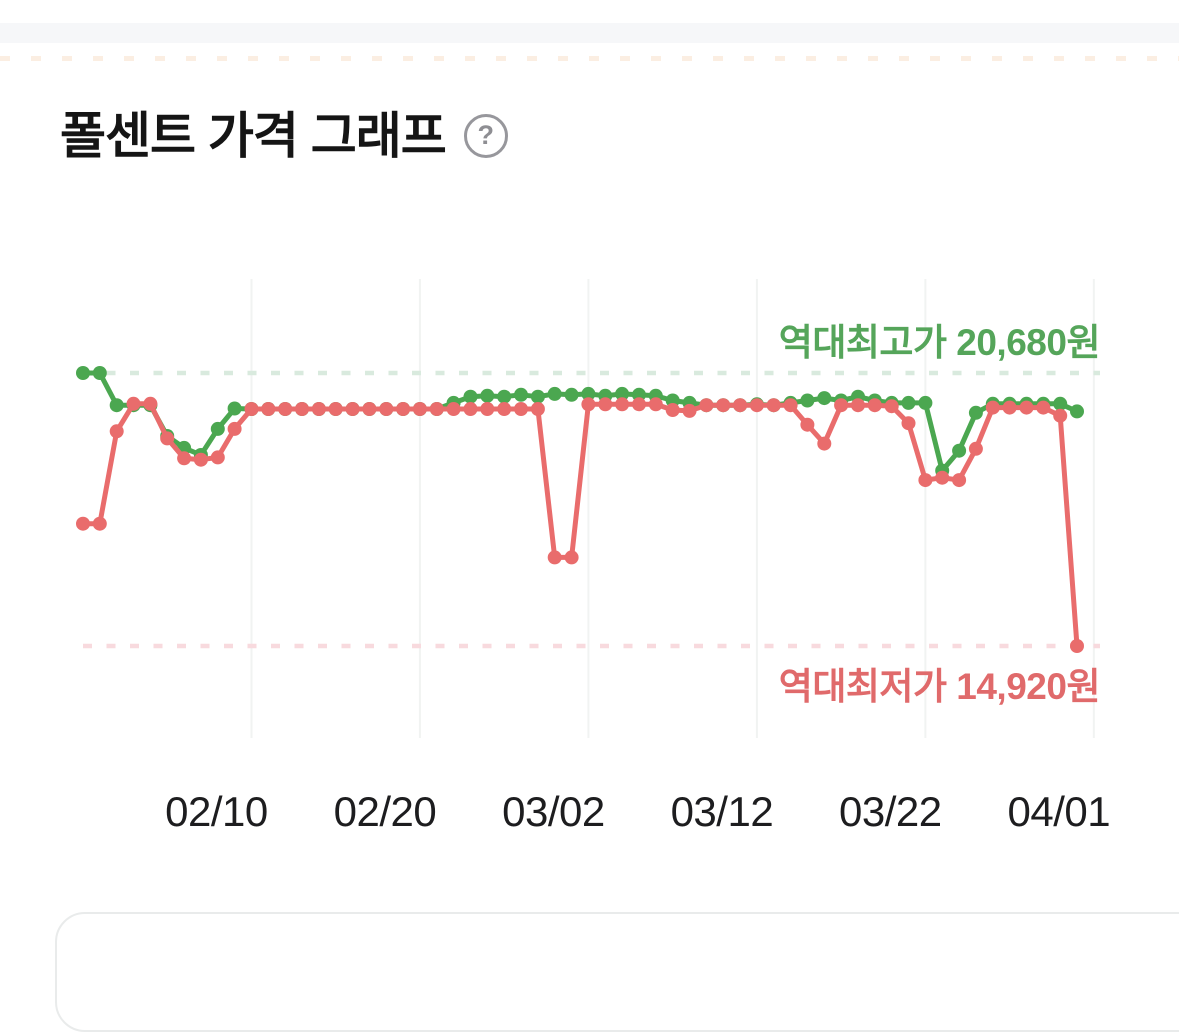 This screenshot has width=1179, height=1032. What do you see at coordinates (1028, 342) in the screenshot?
I see `highest-price-value: 20,680원` at bounding box center [1028, 342].